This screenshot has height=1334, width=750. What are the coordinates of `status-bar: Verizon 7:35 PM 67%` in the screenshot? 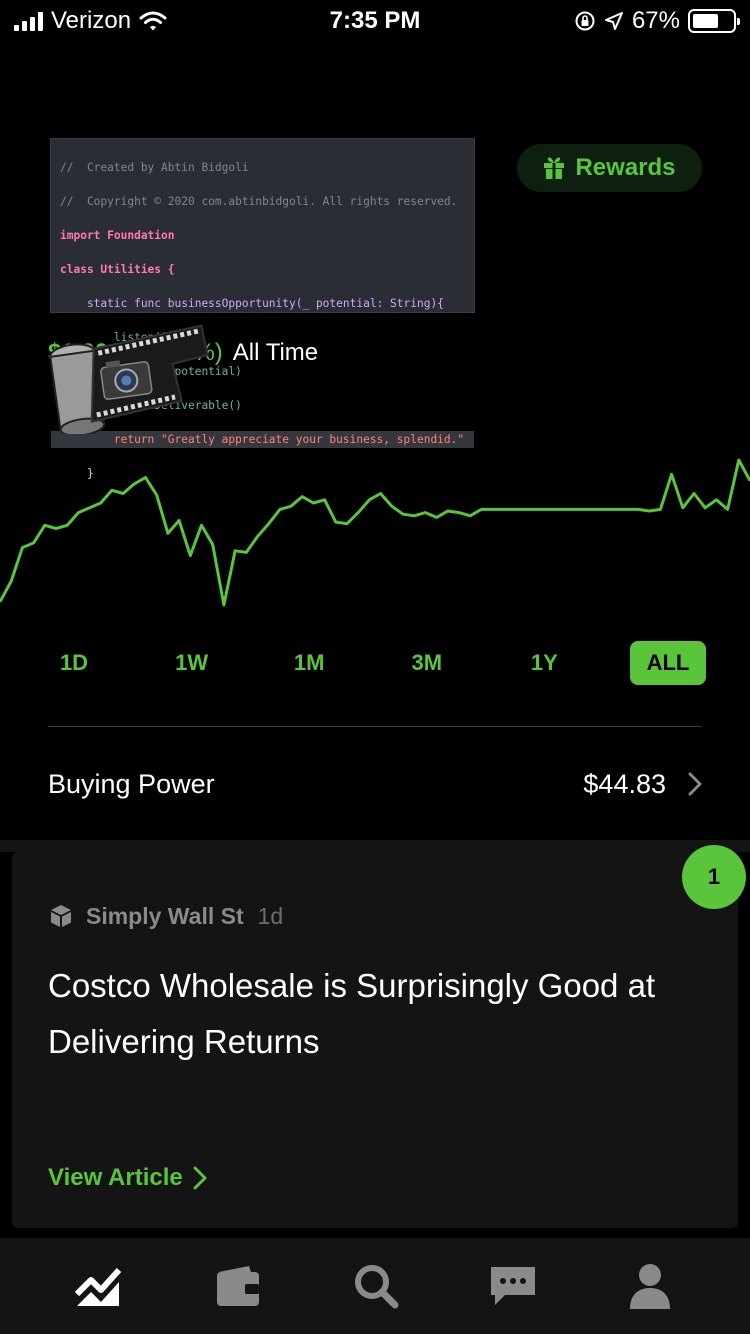 It's located at (375, 20).